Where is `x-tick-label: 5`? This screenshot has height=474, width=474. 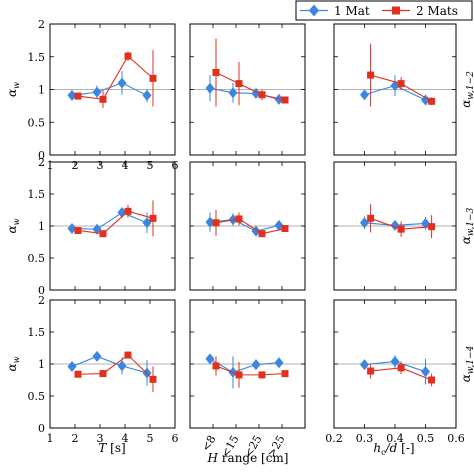 x-tick-label: 5 is located at coordinates (150, 438).